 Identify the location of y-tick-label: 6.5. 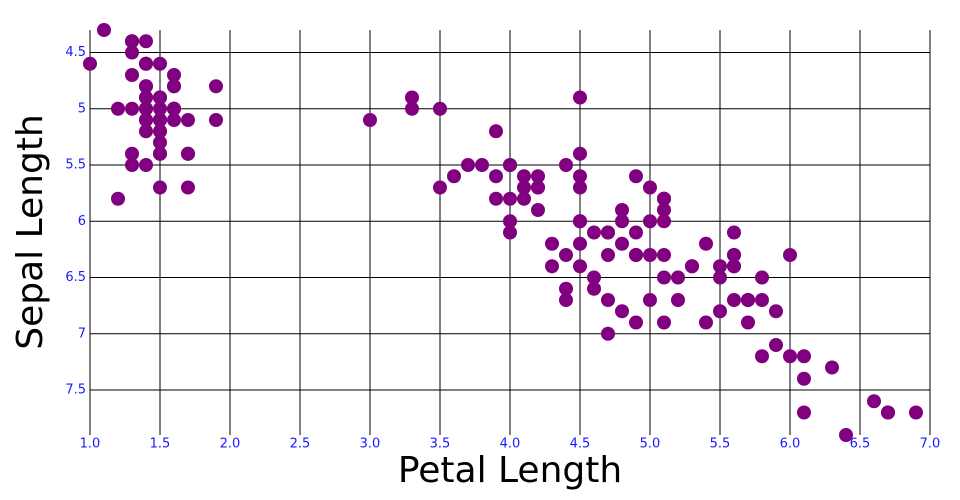
(75, 277).